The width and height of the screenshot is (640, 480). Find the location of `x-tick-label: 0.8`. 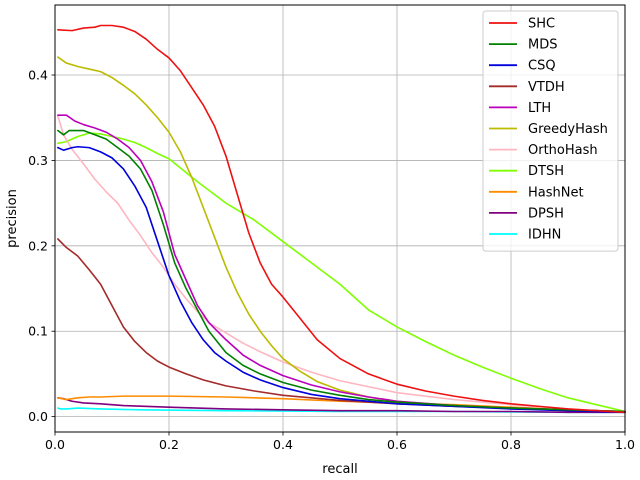

x-tick-label: 0.8 is located at coordinates (511, 444).